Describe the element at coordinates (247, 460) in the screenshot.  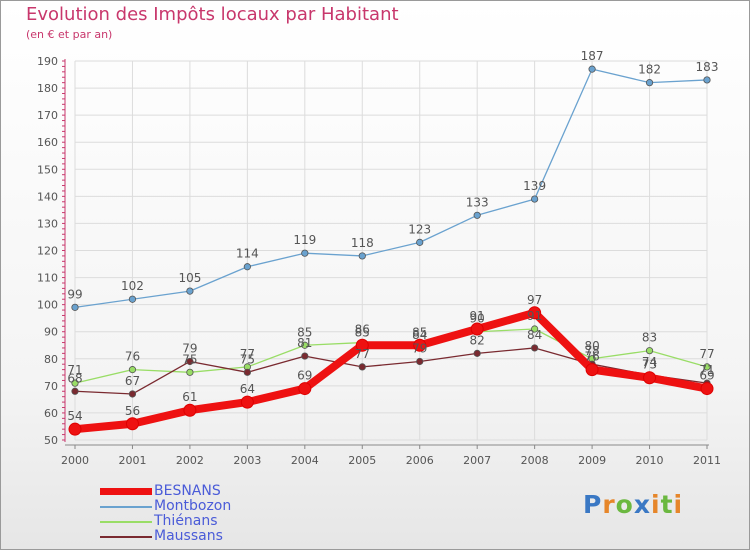
I see `x-tick-label: 2003` at that location.